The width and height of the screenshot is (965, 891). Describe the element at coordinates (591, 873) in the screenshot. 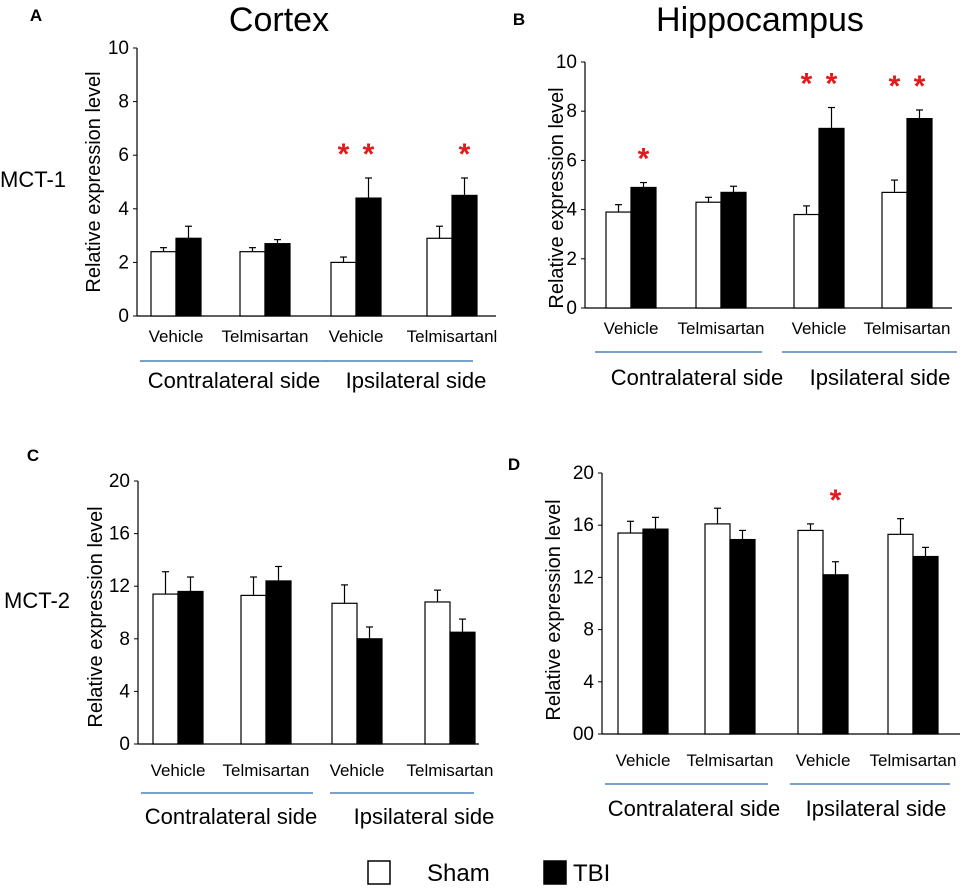

I see `legend-label-tbi: TBI` at that location.